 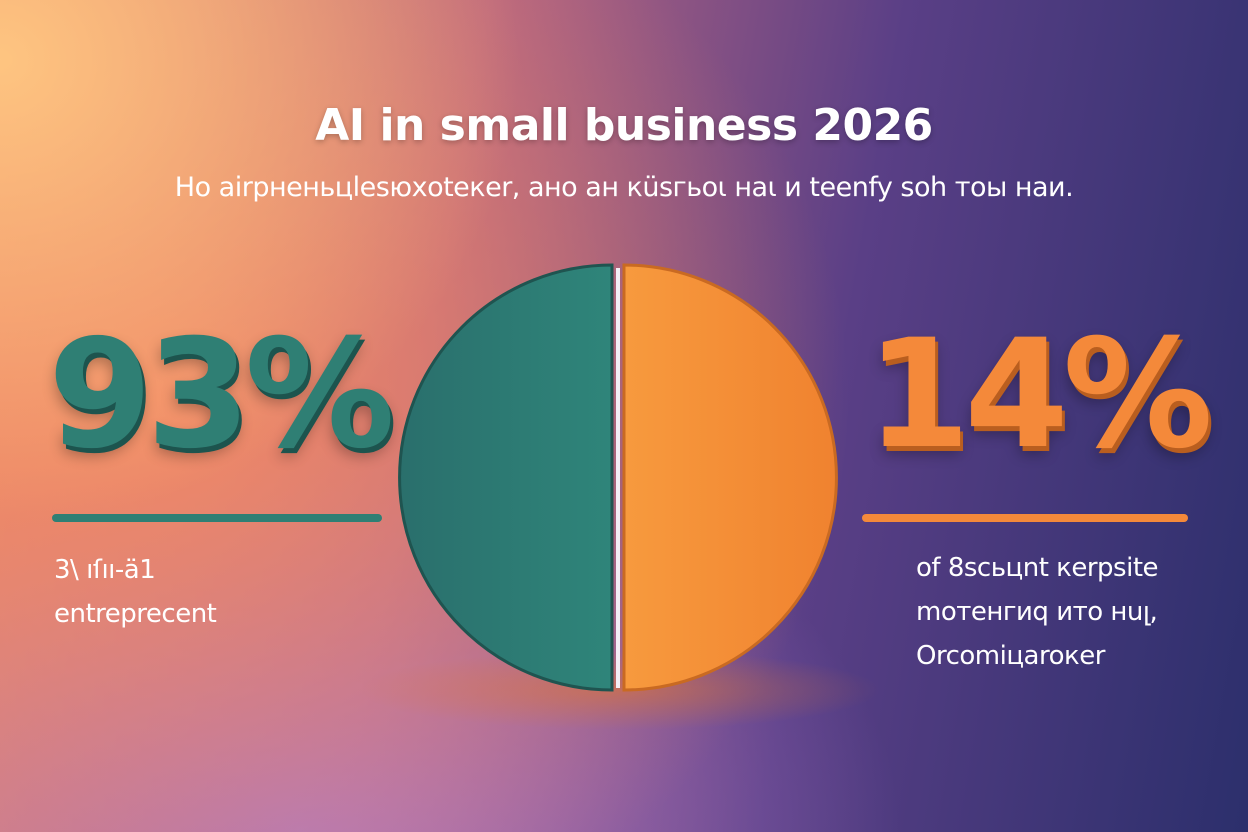 I want to click on caption-line: 3\ ıſıı-ä1, so click(x=105, y=570).